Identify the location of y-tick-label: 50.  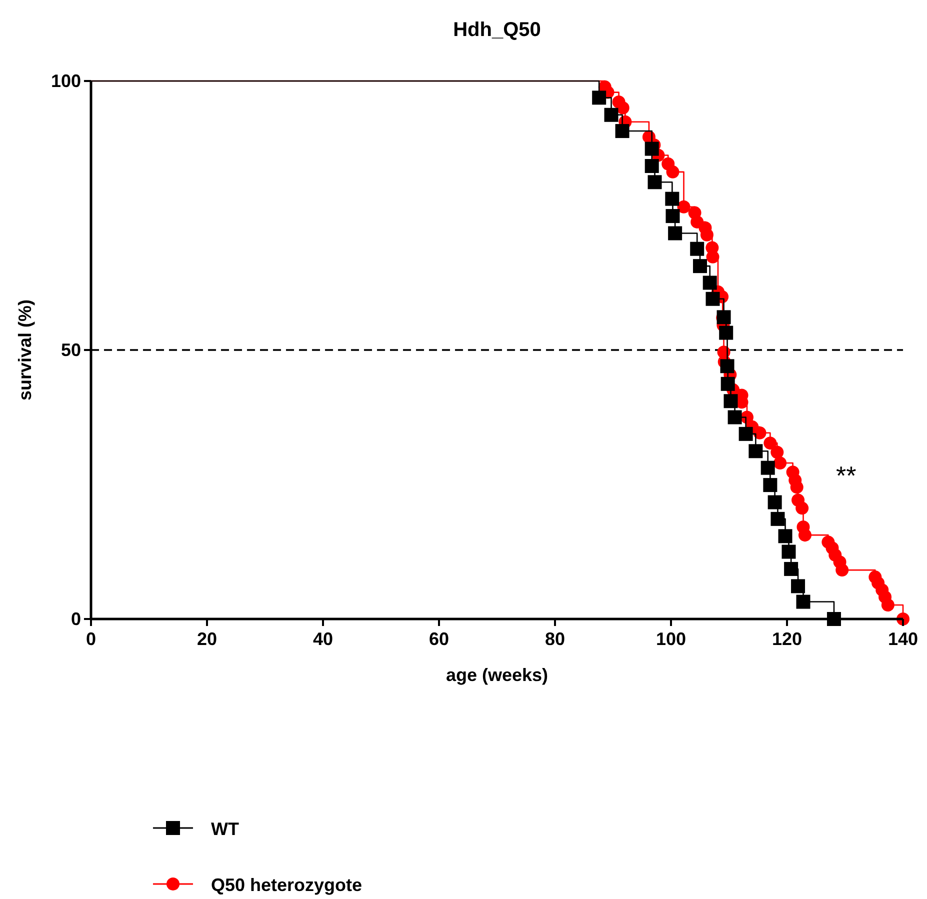
(70, 350).